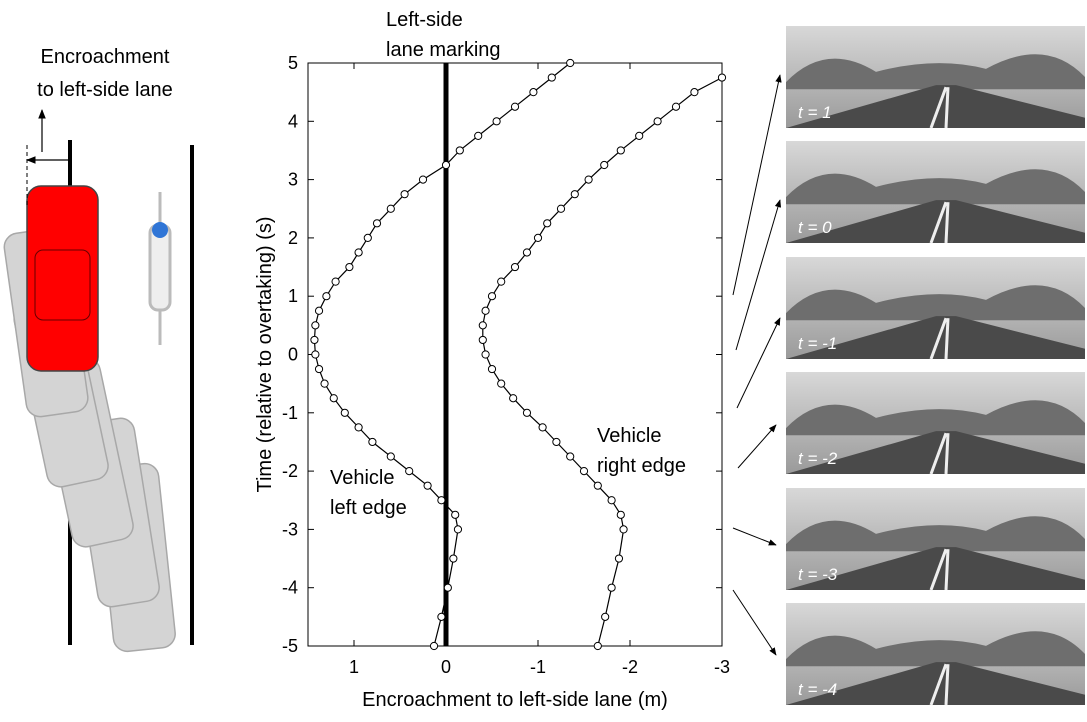  I want to click on x-tick-label: -1, so click(538, 667).